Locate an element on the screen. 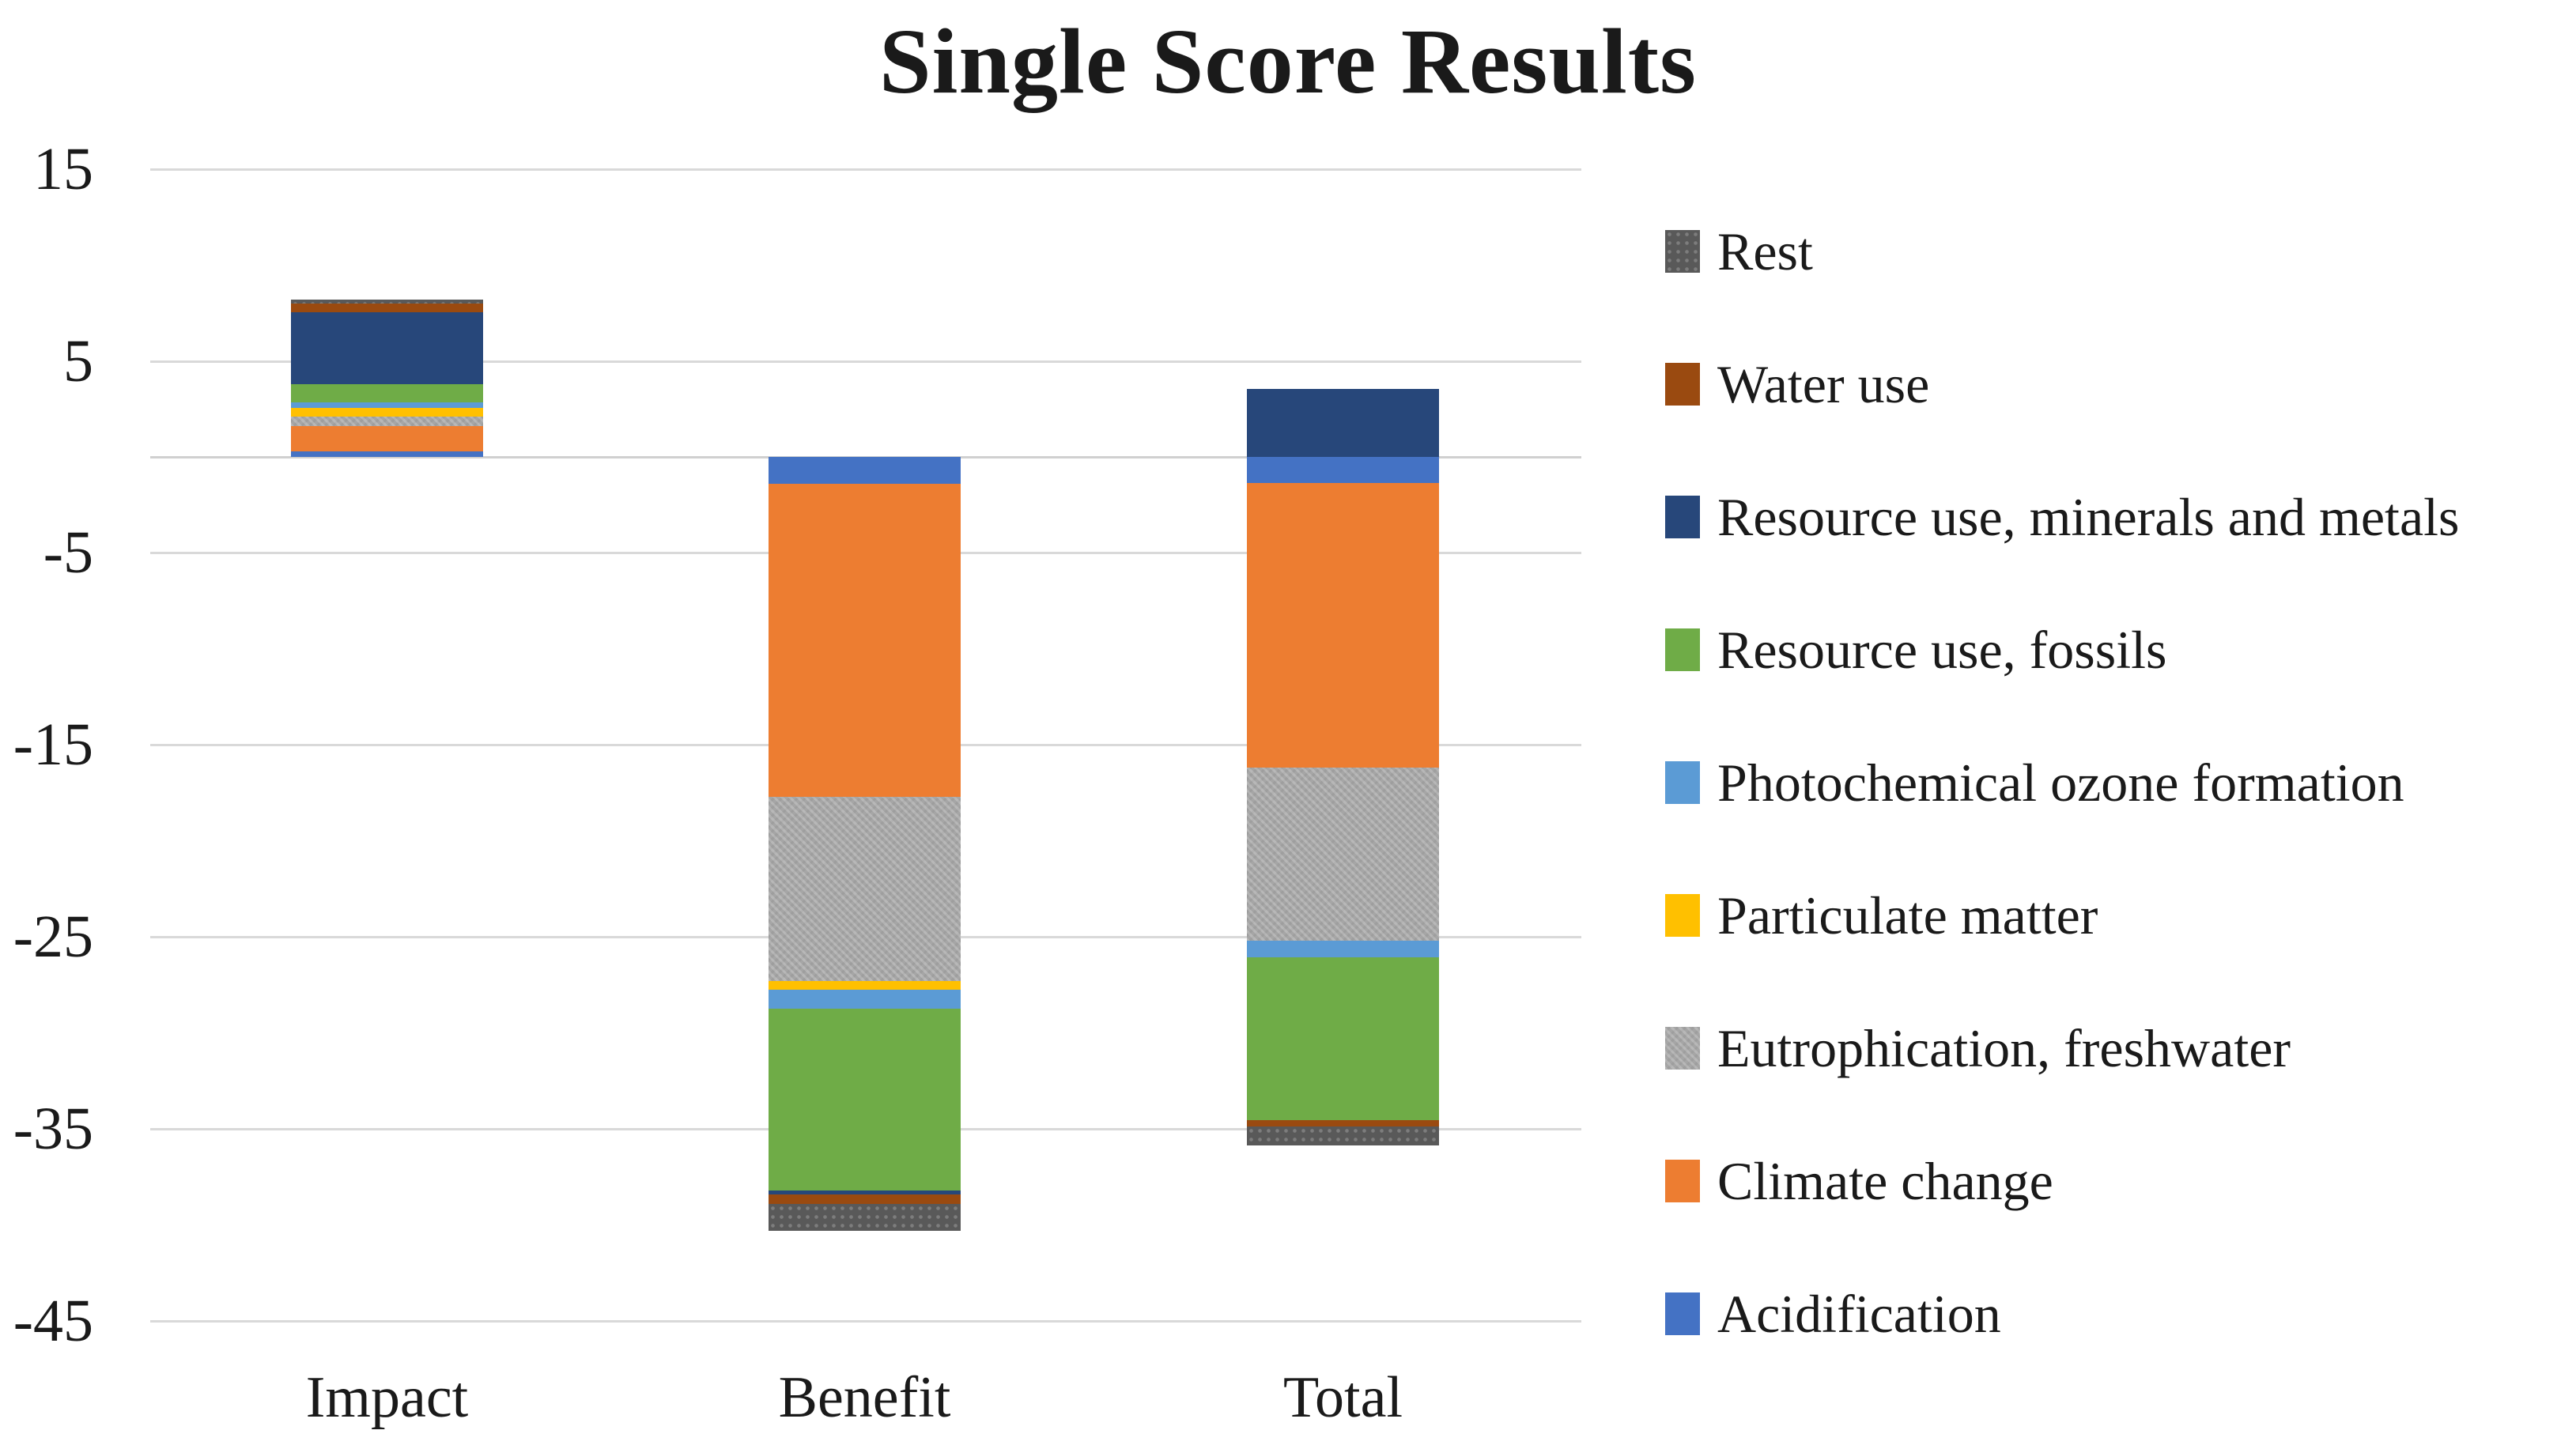 Image resolution: width=2576 pixels, height=1449 pixels. legend-swatch-particulate-matter is located at coordinates (1682, 915).